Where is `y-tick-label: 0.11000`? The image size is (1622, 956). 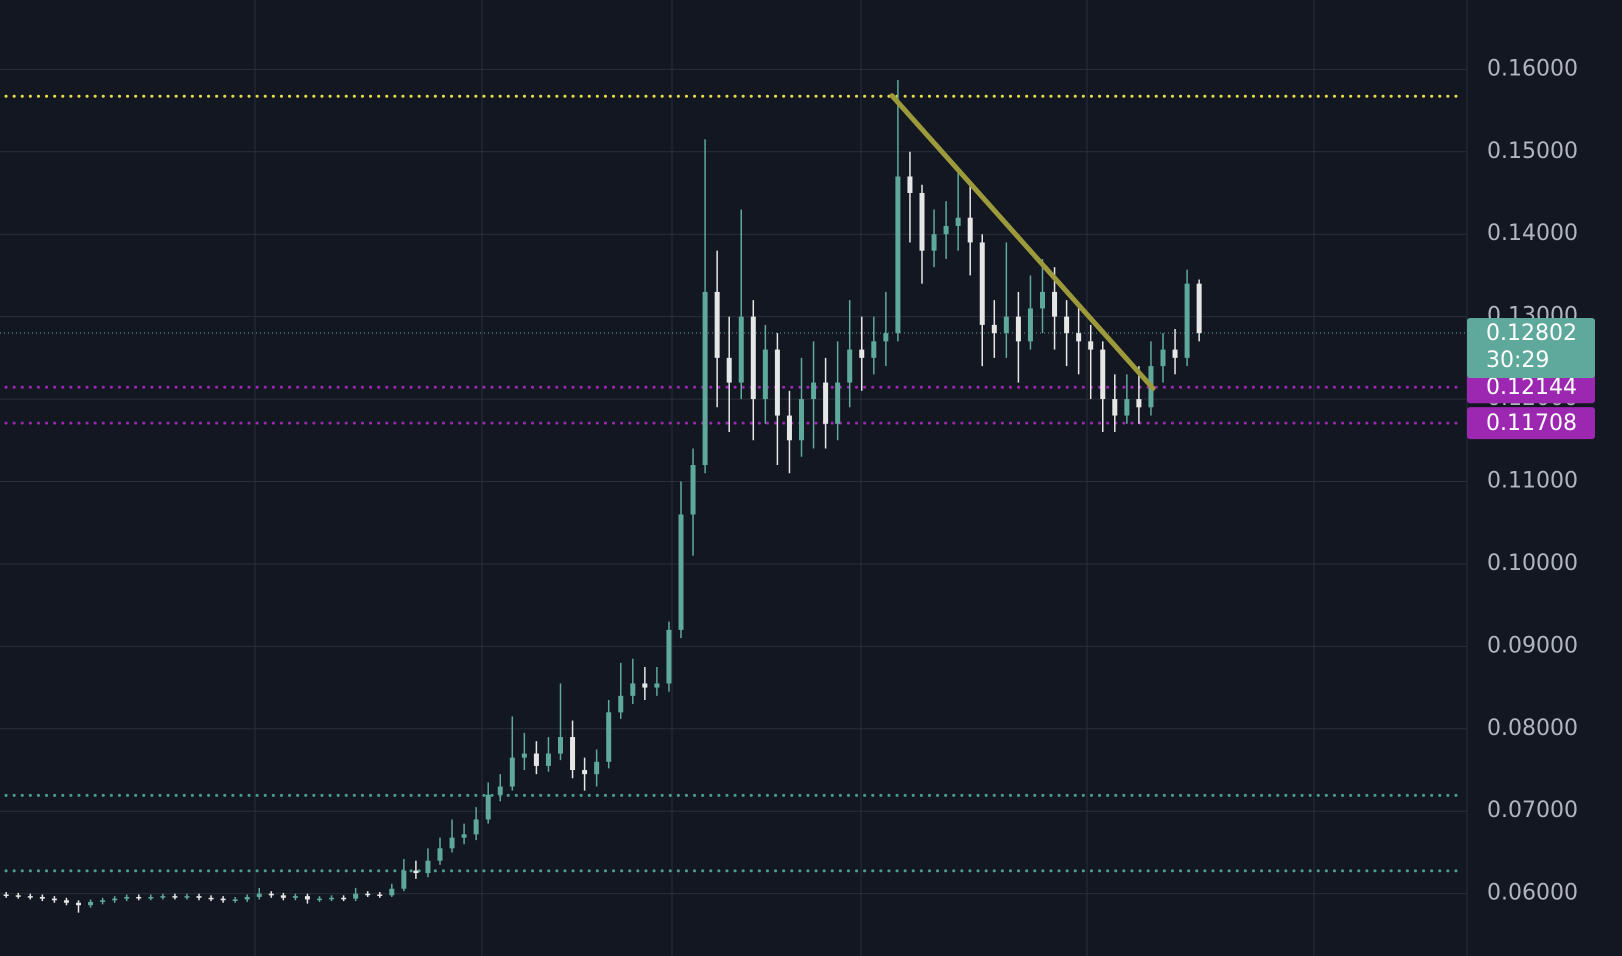 y-tick-label: 0.11000 is located at coordinates (1532, 481).